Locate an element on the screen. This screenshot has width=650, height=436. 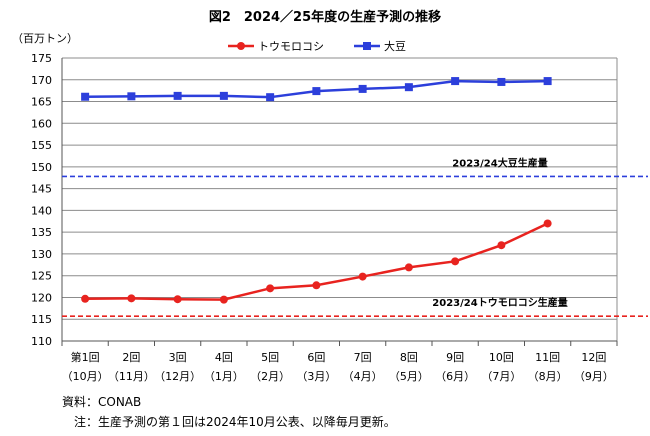
x-tick-sublabel: （7月） is located at coordinates (501, 376).